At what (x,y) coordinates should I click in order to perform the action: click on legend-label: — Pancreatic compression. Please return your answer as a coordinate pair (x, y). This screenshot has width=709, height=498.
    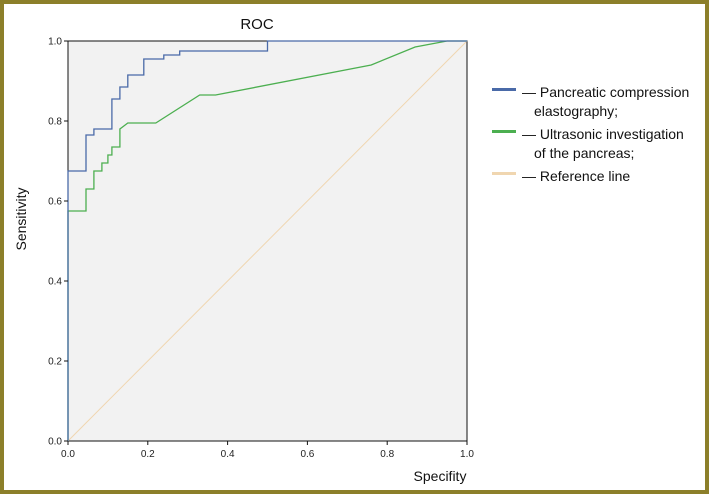
    Looking at the image, I should click on (605, 92).